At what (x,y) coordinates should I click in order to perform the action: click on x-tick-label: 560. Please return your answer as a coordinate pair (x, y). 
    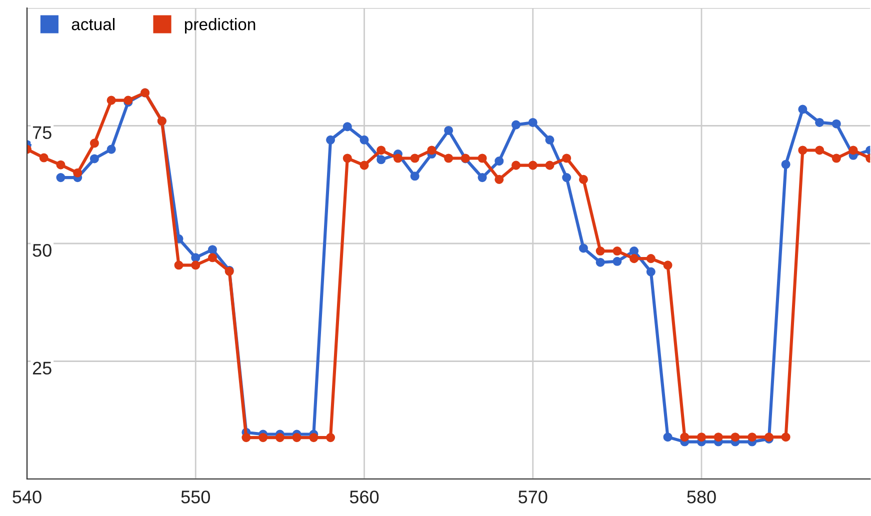
    Looking at the image, I should click on (364, 497).